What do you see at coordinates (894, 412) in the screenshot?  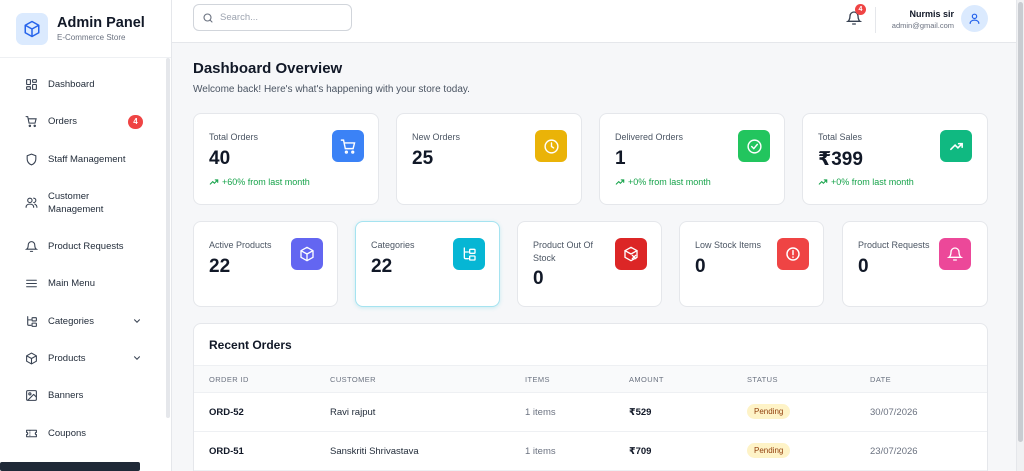 I see `order-date: 30/07/2026` at bounding box center [894, 412].